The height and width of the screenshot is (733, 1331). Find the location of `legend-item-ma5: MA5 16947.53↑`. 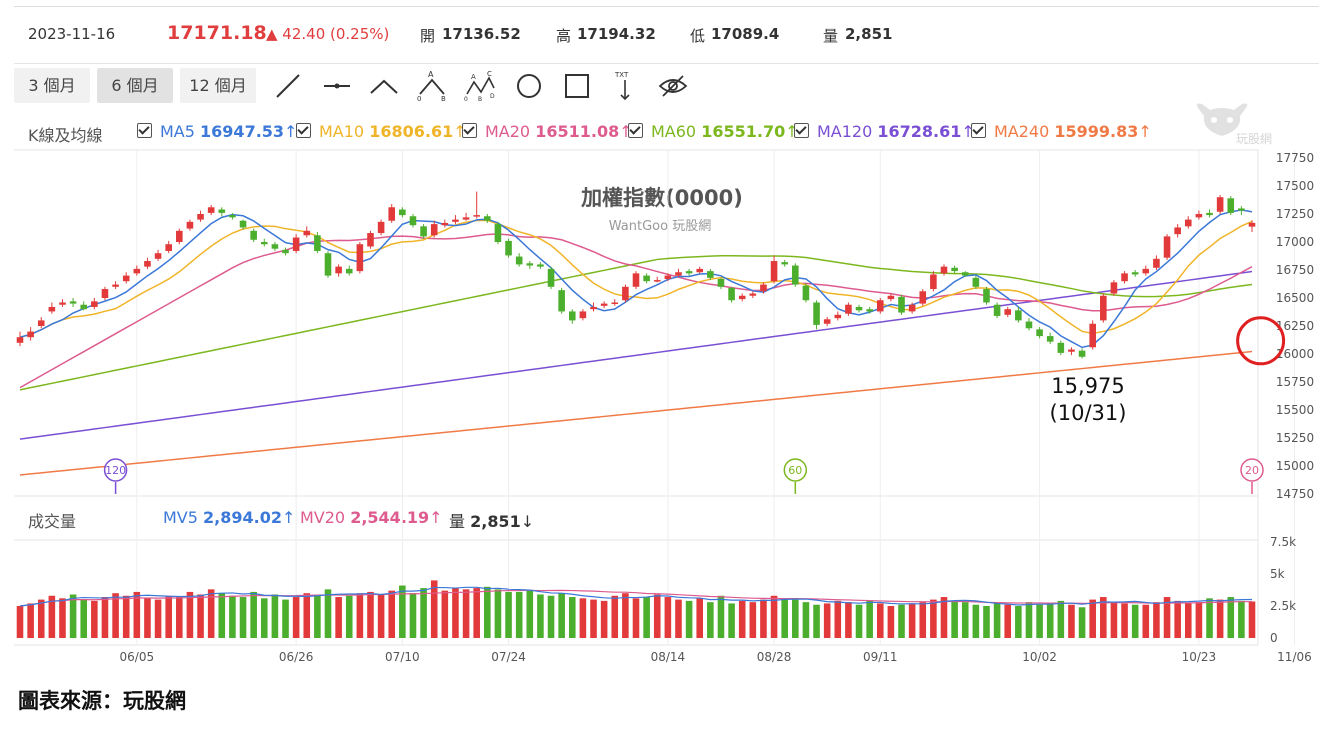

legend-item-ma5: MA5 16947.53↑ is located at coordinates (217, 131).